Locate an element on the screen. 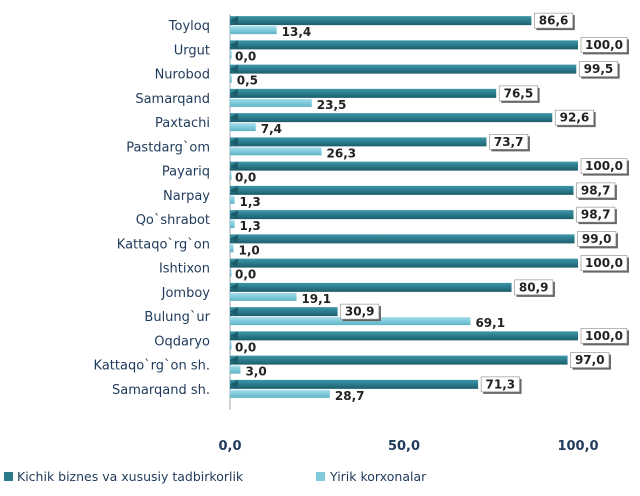 The image size is (640, 496). category-label: Urgut is located at coordinates (192, 50).